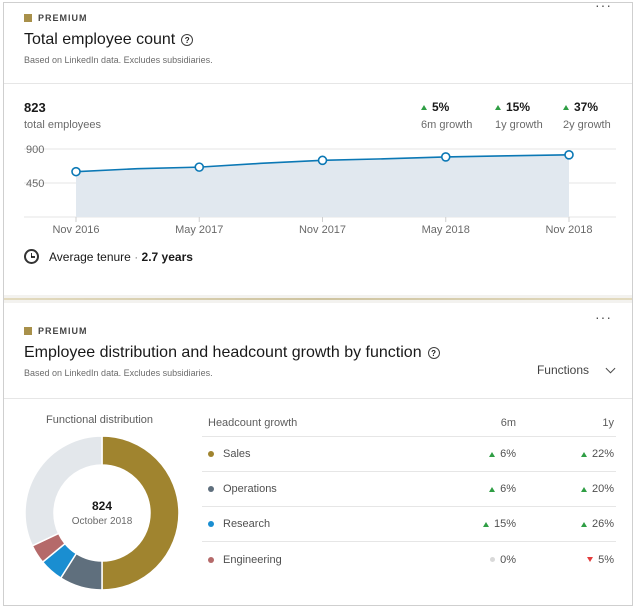  I want to click on functions-dropdown-label: Functions, so click(562, 370).